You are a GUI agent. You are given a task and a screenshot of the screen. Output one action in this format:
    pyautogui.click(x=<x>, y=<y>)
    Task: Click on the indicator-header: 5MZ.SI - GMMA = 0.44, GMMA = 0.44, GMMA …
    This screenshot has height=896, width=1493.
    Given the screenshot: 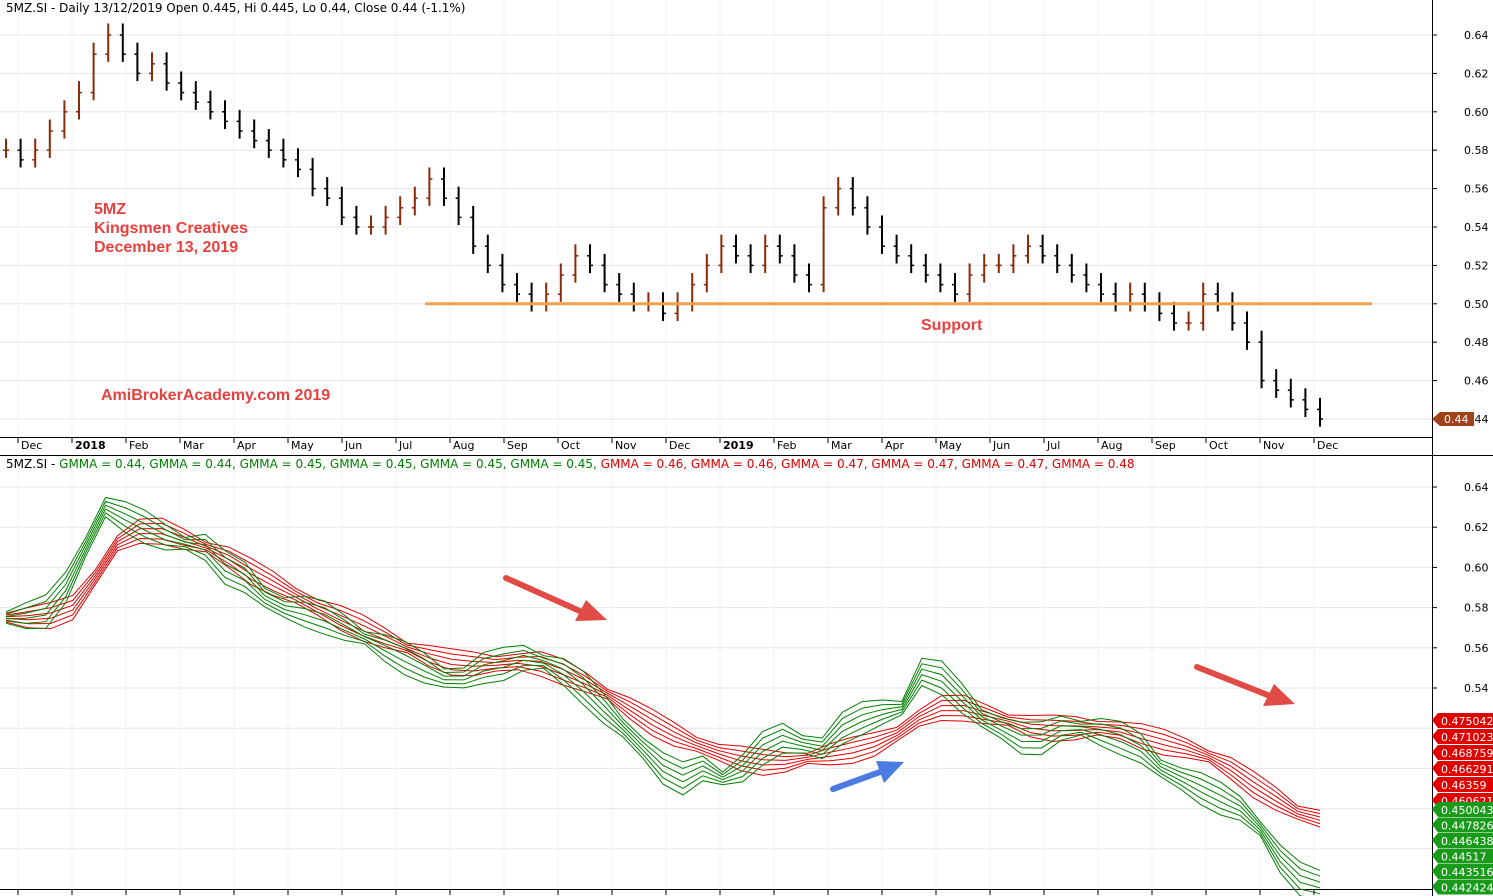 What is the action you would take?
    pyautogui.click(x=570, y=464)
    